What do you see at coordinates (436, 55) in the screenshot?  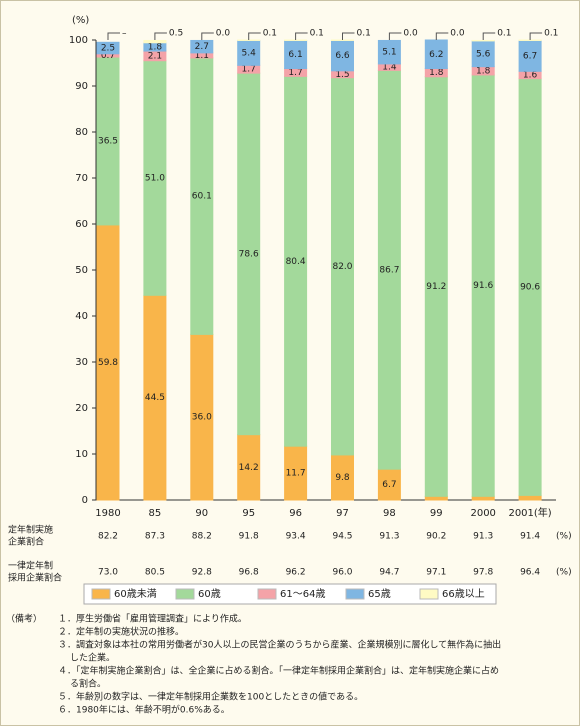 I see `value-label: 6.2` at bounding box center [436, 55].